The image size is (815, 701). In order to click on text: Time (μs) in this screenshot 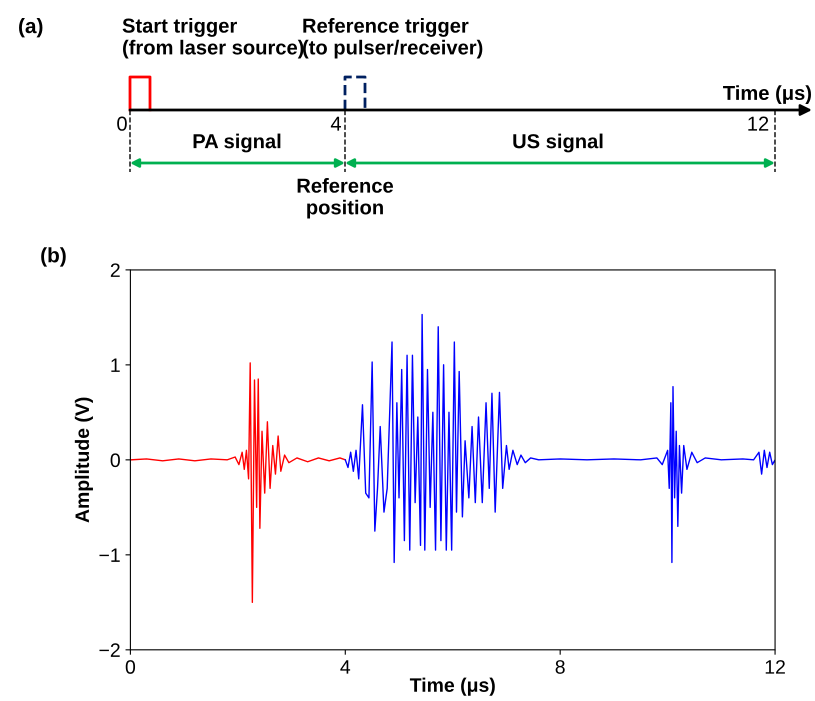, I will do `click(767, 94)`.